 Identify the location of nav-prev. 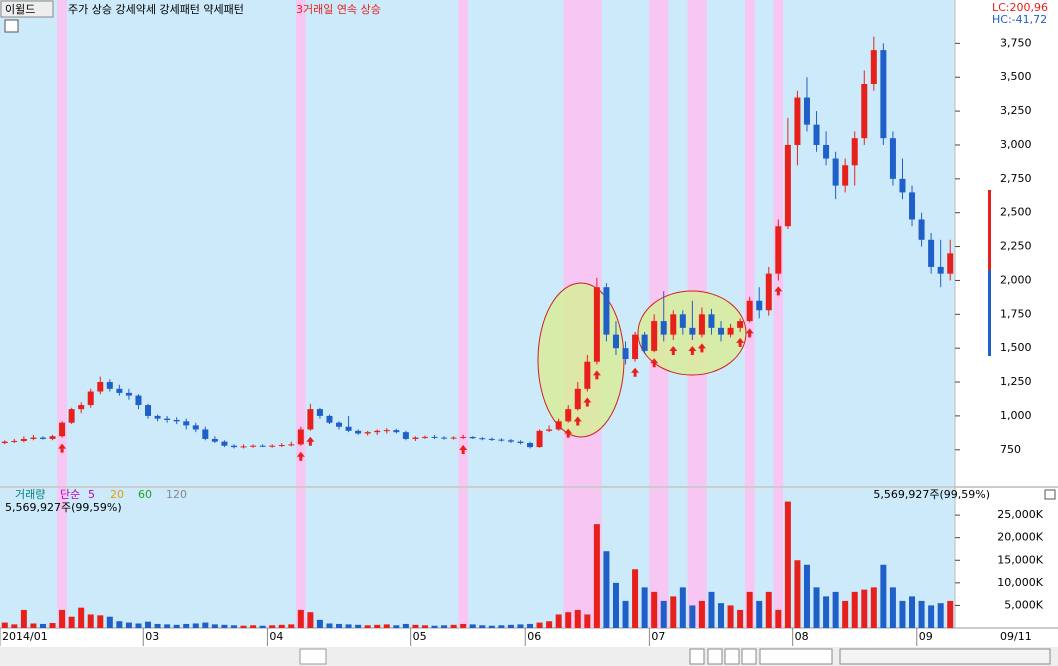
(697, 656).